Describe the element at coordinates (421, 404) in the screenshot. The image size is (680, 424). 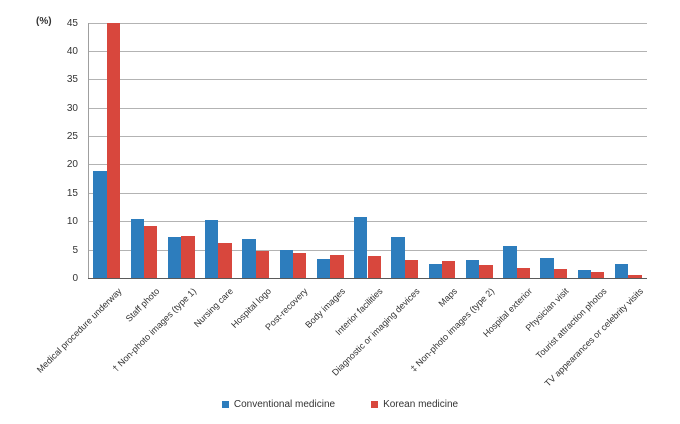
I see `legend-label-korean-medicine: Korean medicine` at that location.